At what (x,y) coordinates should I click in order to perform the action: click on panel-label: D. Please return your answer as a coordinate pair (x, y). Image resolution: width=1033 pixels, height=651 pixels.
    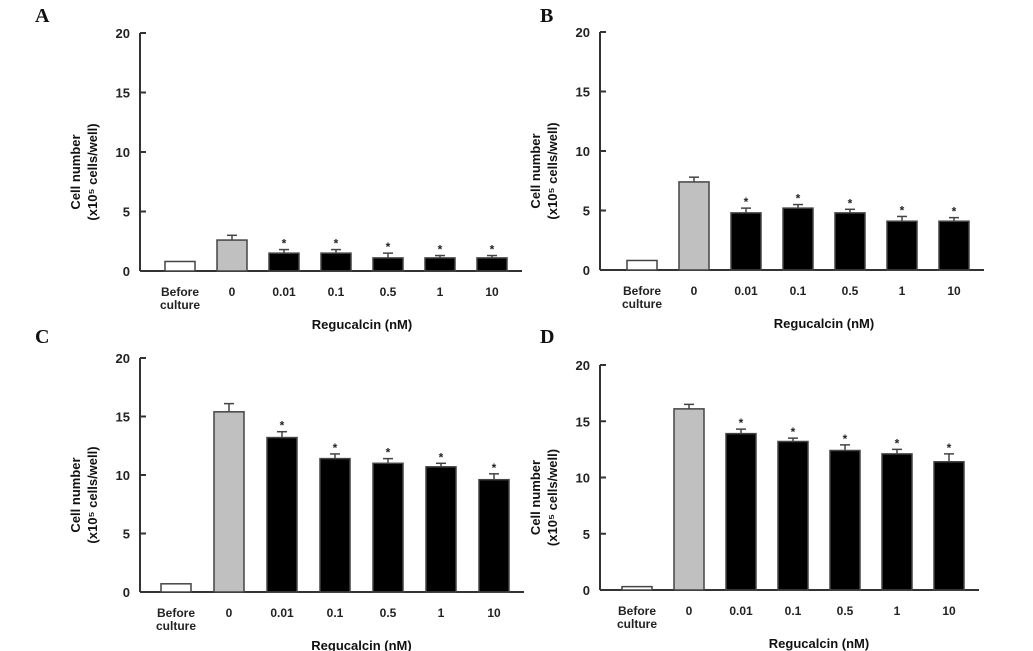
    Looking at the image, I should click on (547, 337).